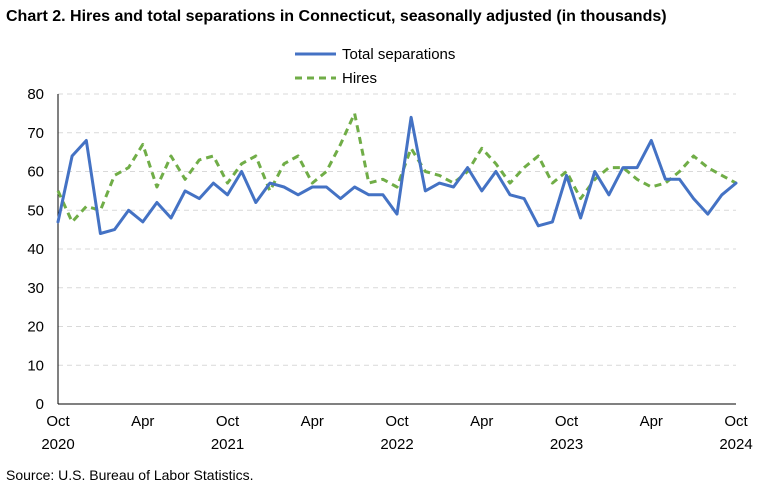 The image size is (780, 489). What do you see at coordinates (35, 288) in the screenshot?
I see `y-tick-label: 30` at bounding box center [35, 288].